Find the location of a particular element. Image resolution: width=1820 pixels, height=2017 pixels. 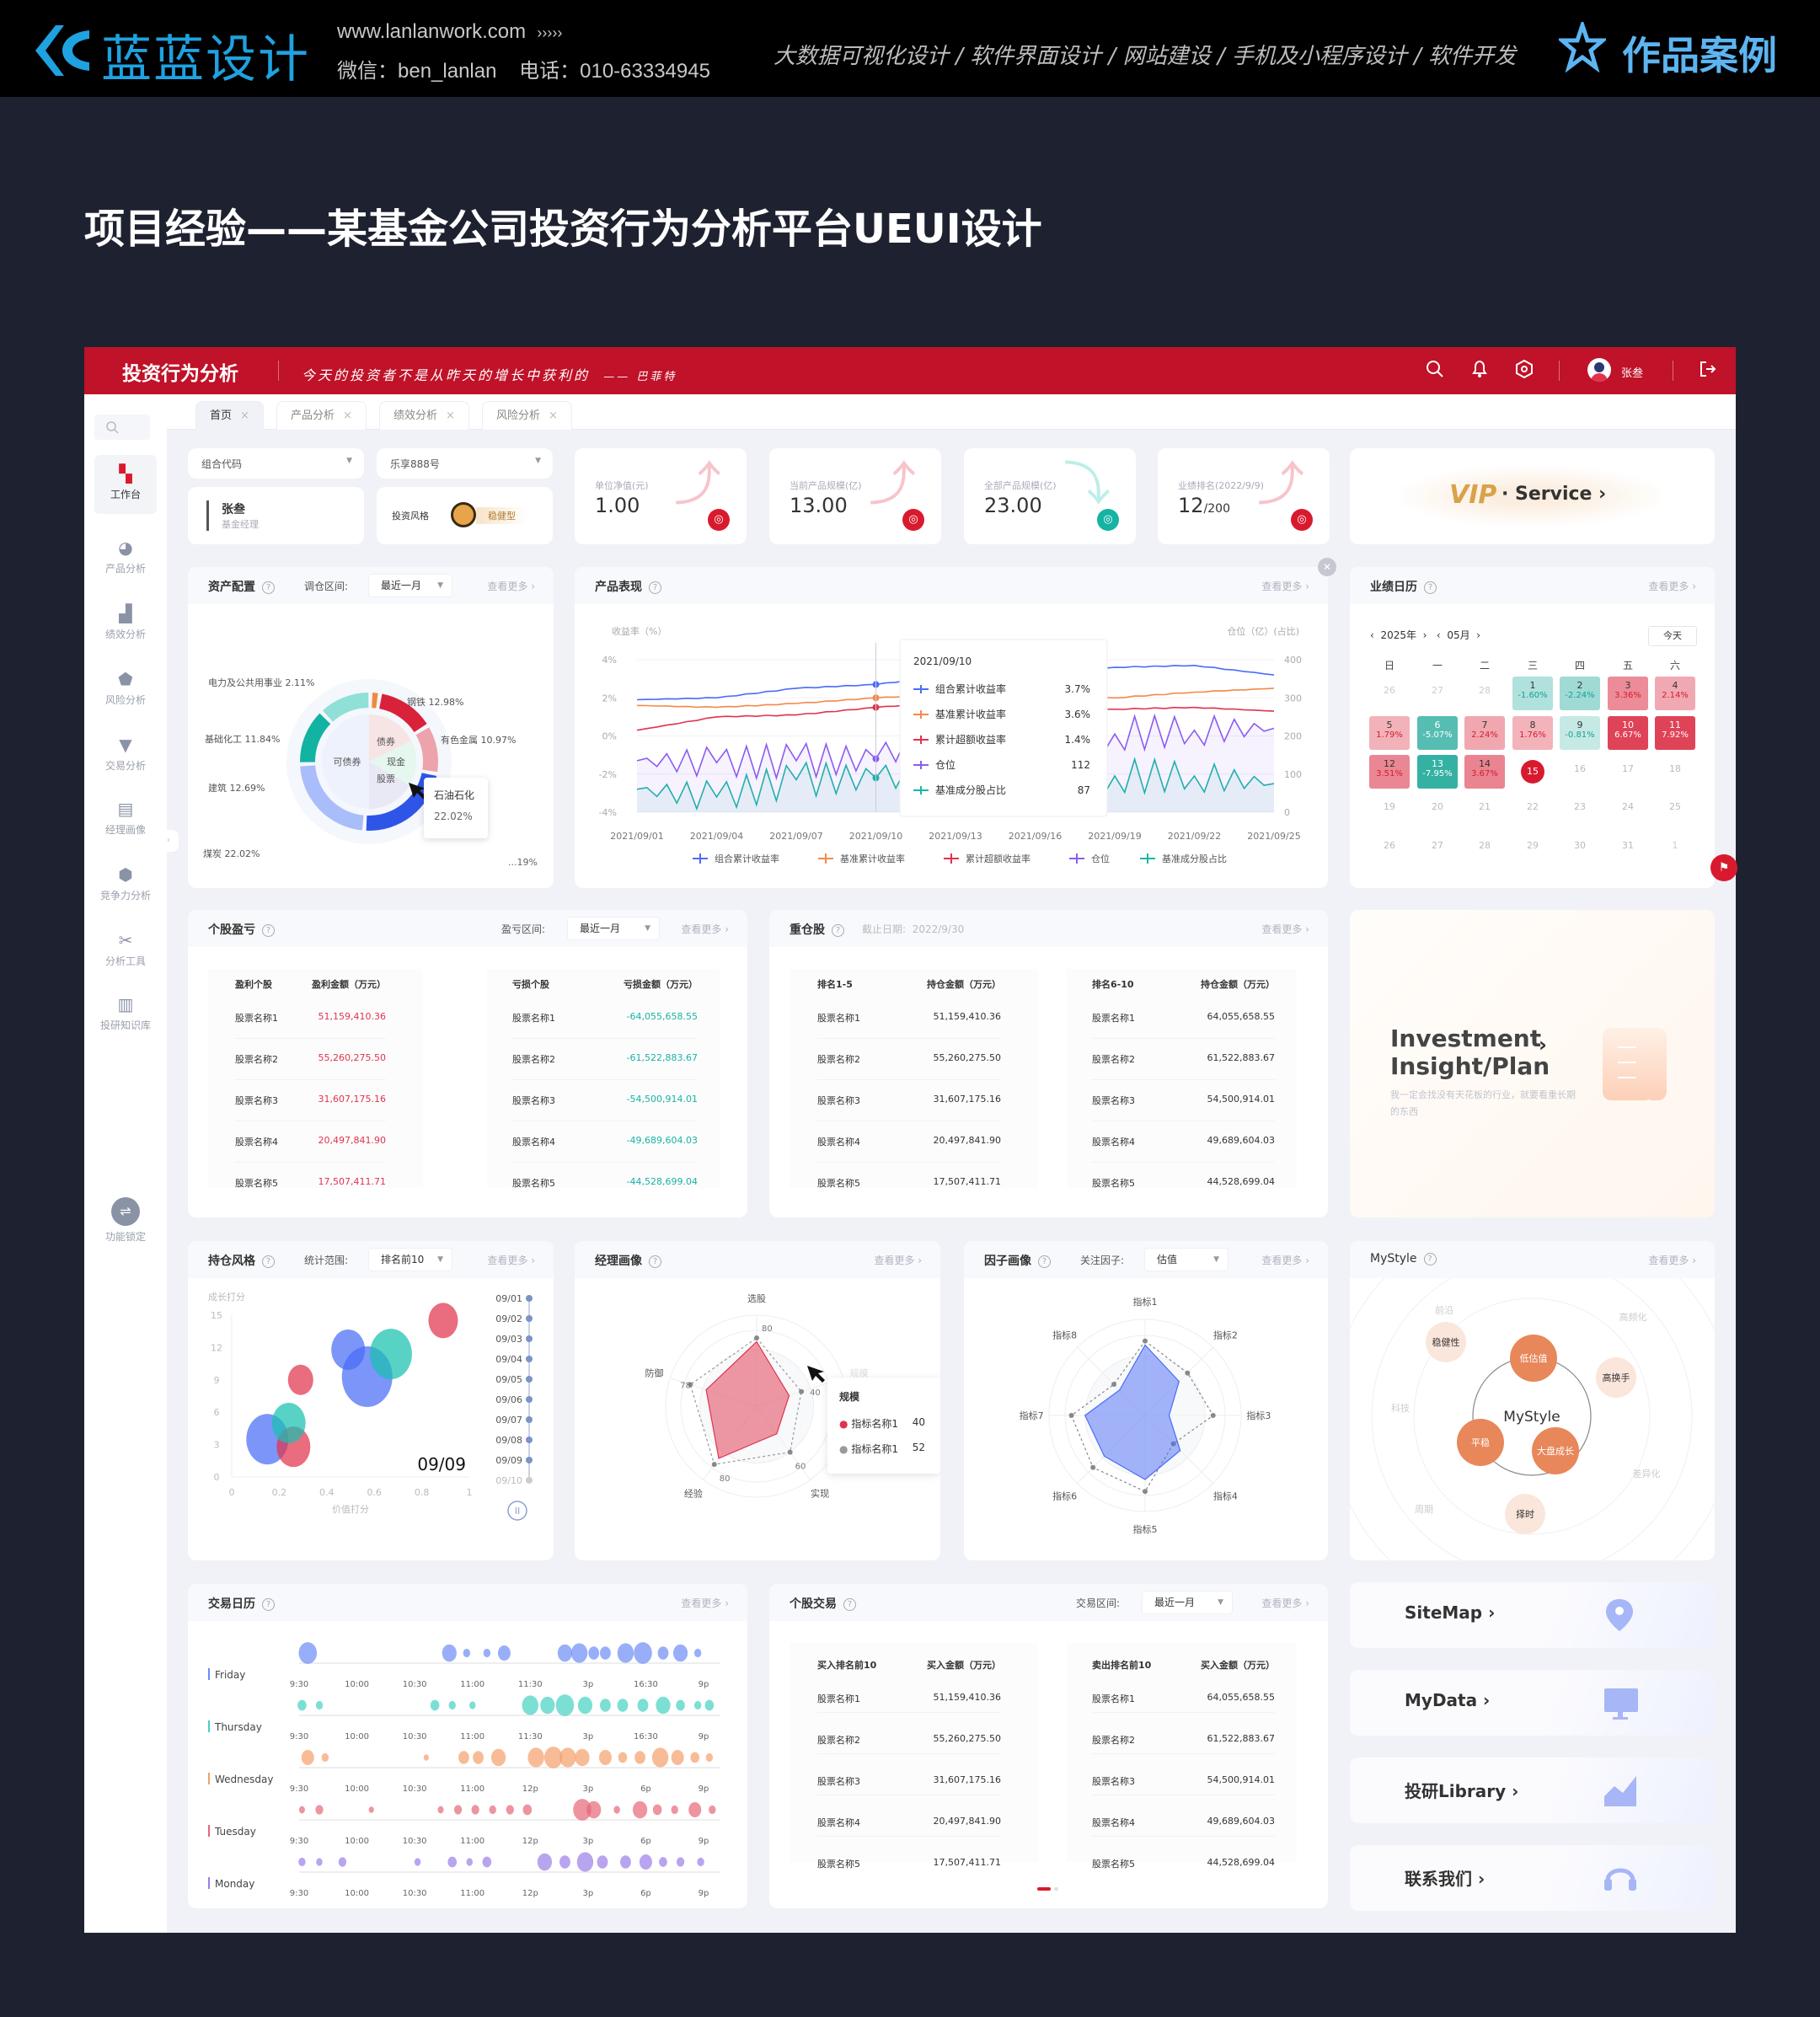

calendar-day: 29 is located at coordinates (1533, 845).